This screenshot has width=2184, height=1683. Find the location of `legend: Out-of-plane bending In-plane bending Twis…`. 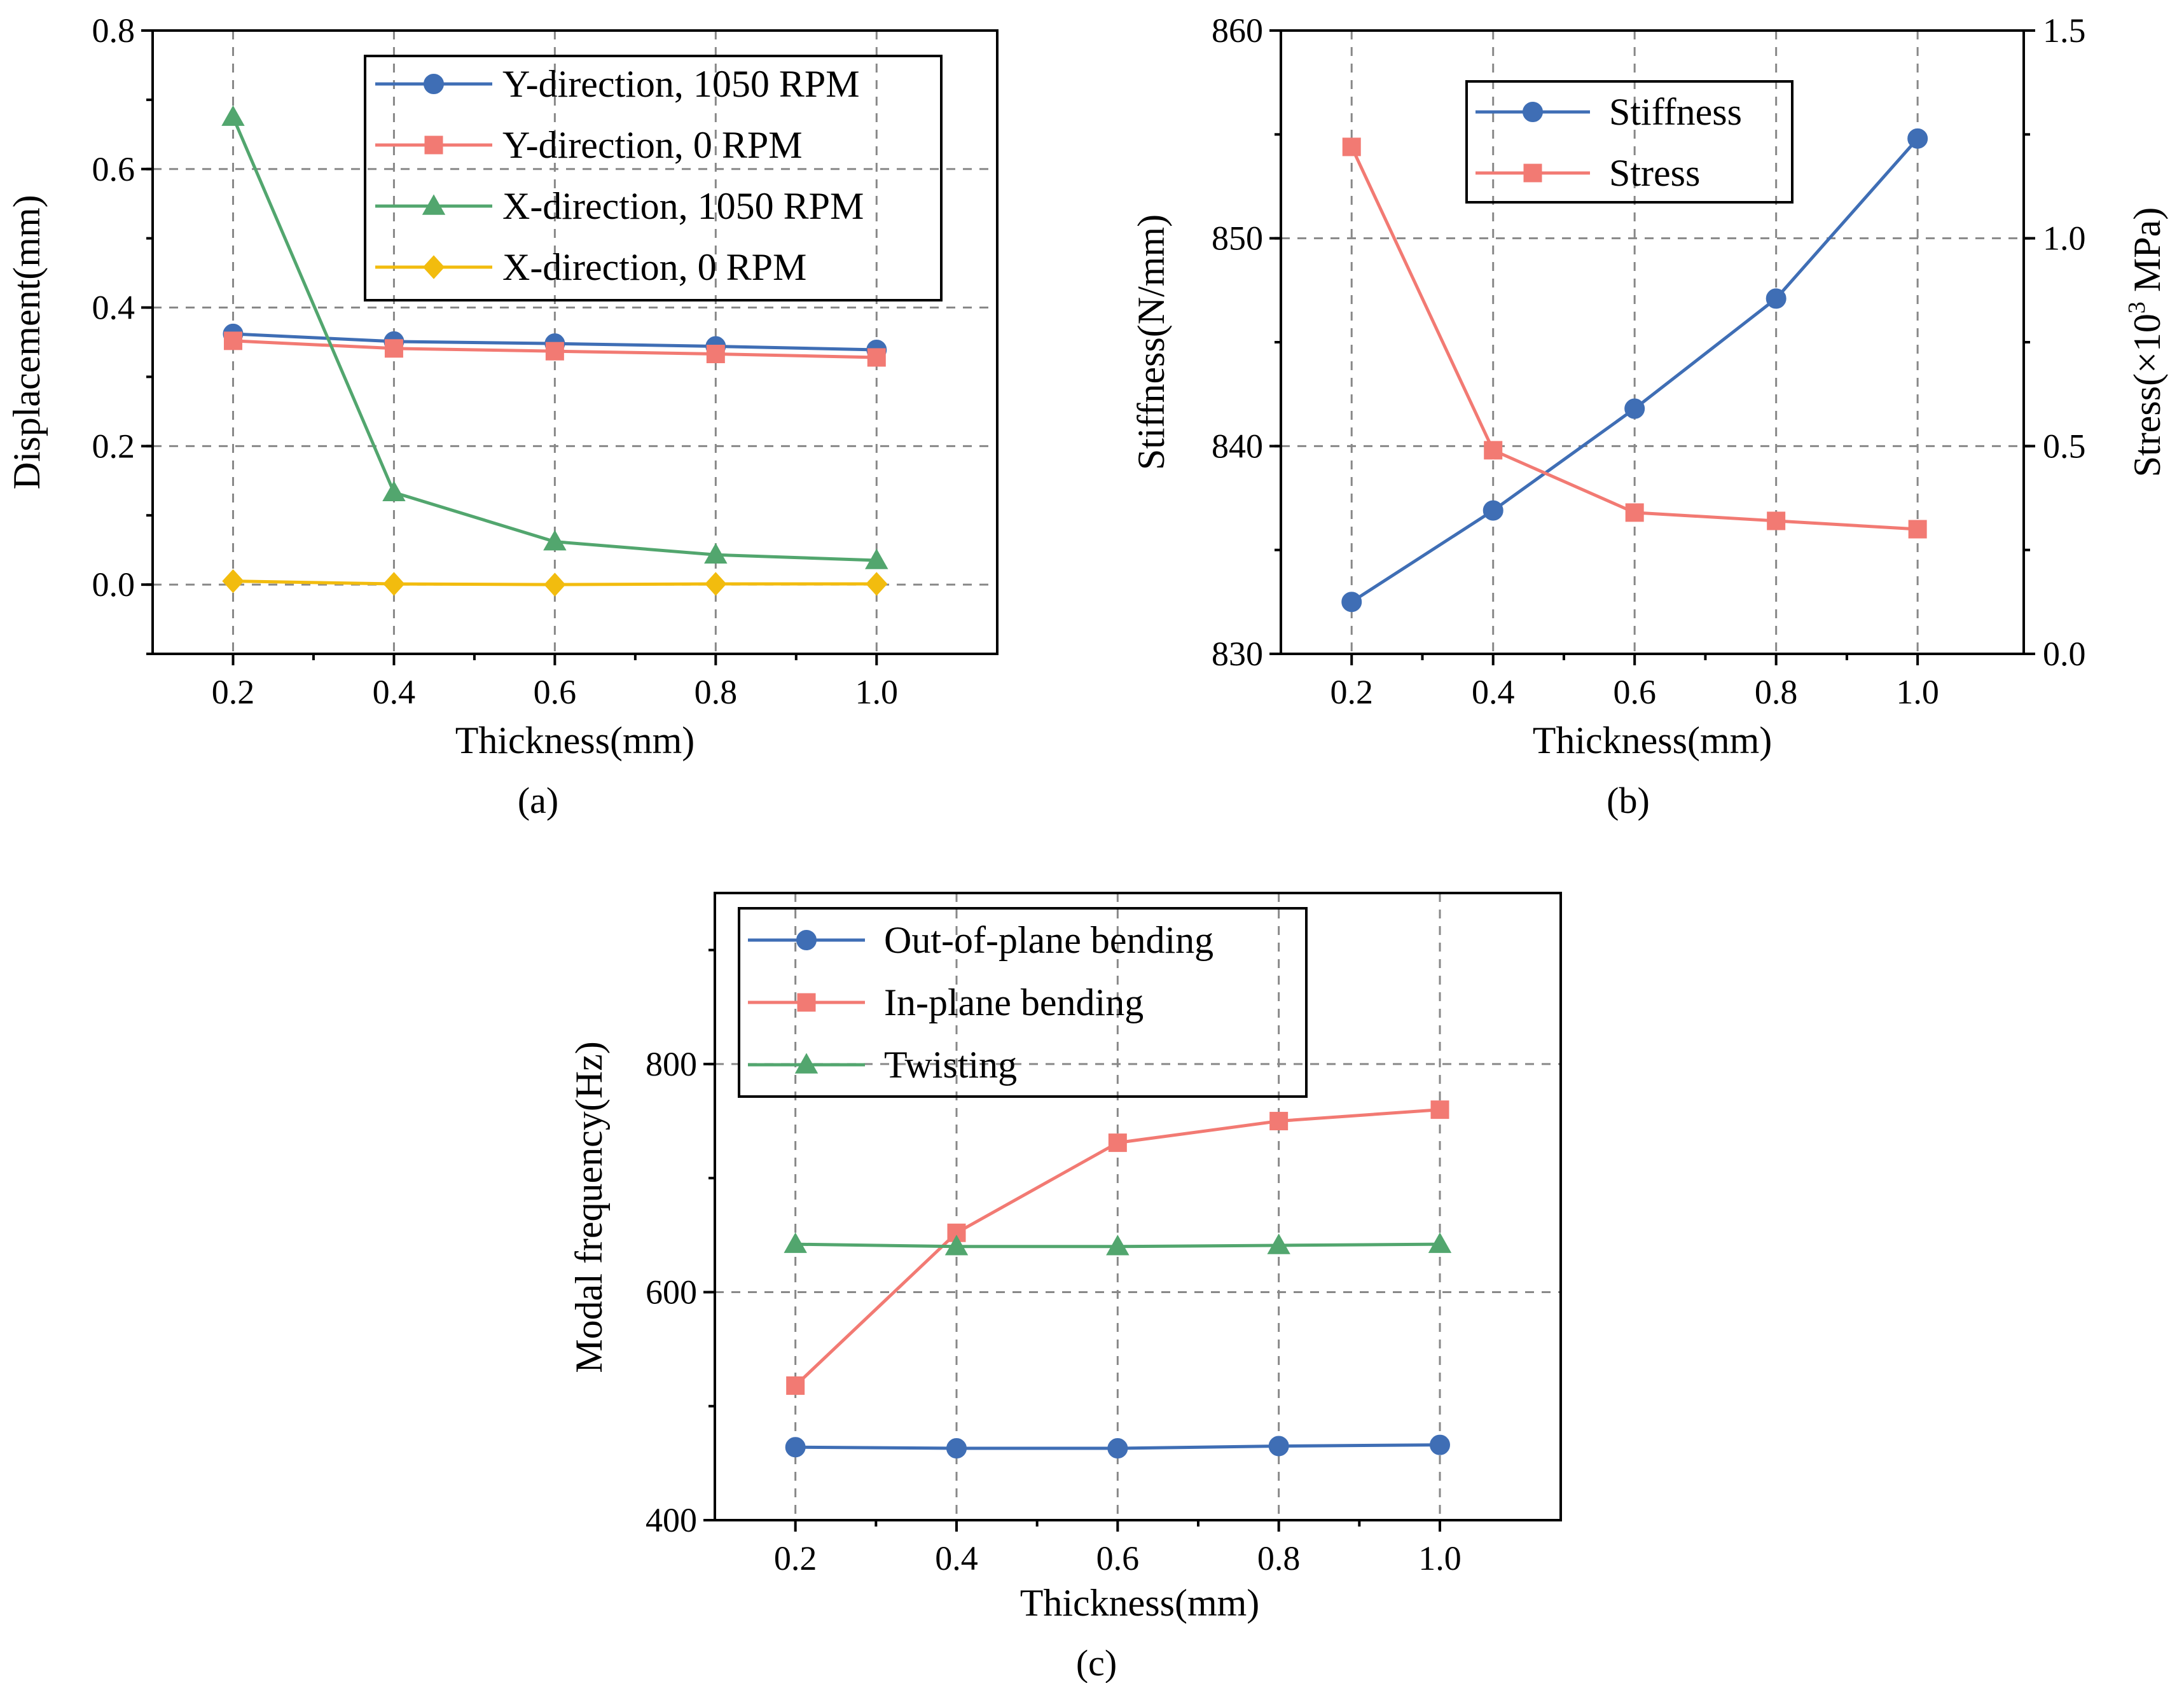

legend: Out-of-plane bending In-plane bending Twis… is located at coordinates (1023, 1003).